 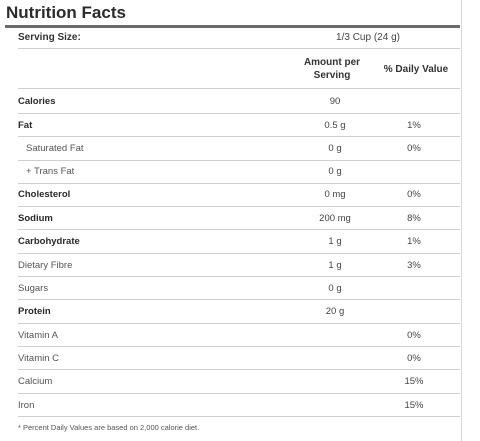 What do you see at coordinates (37, 101) in the screenshot?
I see `nutrient-name: Calories` at bounding box center [37, 101].